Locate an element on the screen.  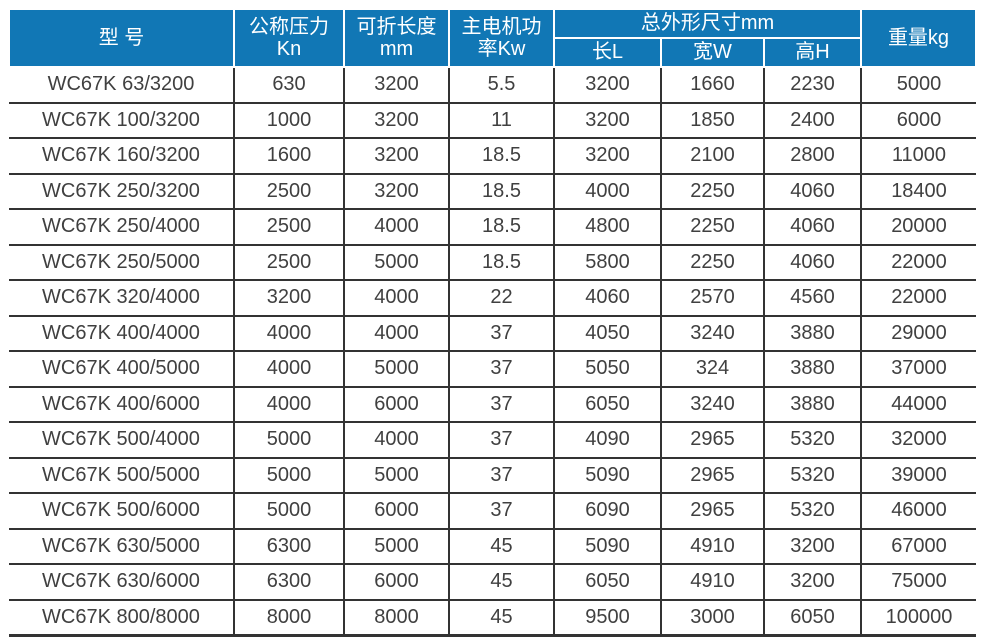
value-cell: 37000 is located at coordinates (918, 368).